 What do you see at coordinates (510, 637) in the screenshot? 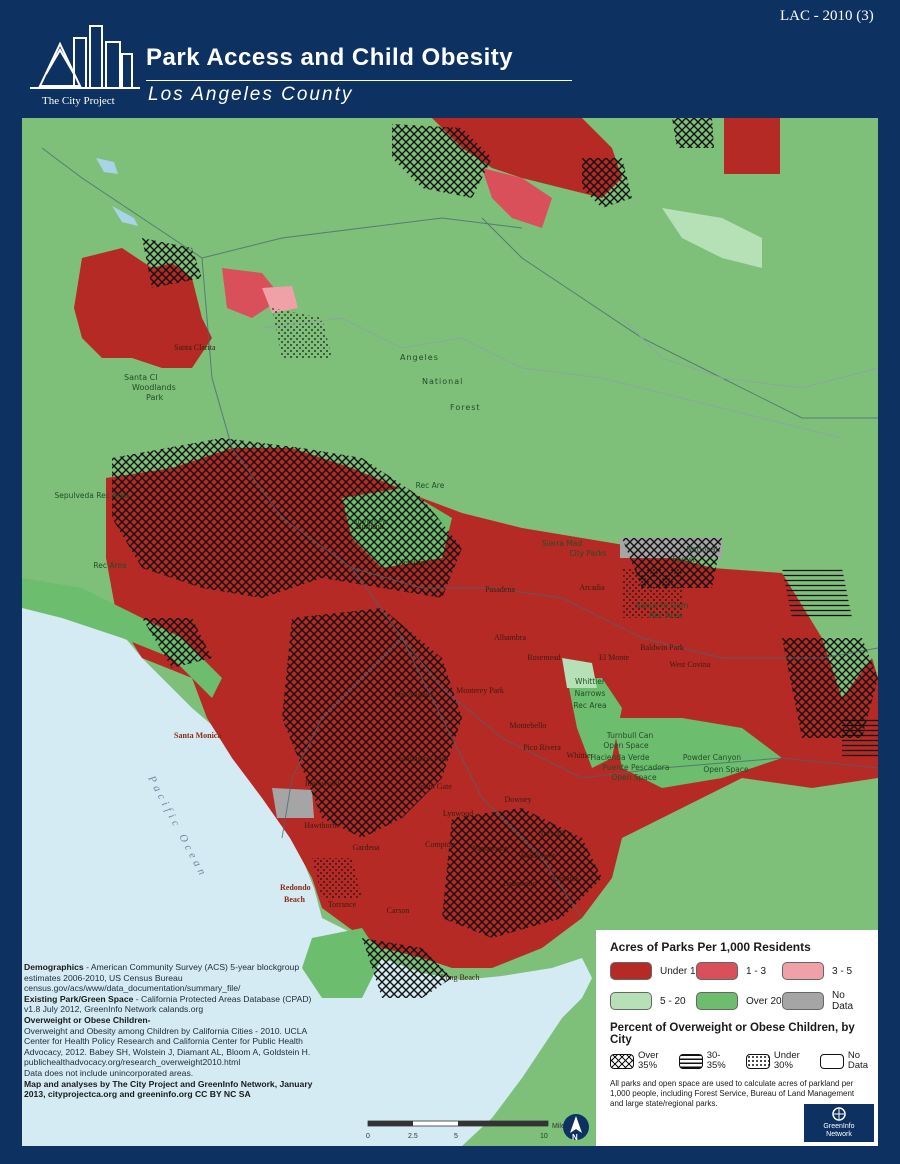
I see `city-label: Alhambra` at bounding box center [510, 637].